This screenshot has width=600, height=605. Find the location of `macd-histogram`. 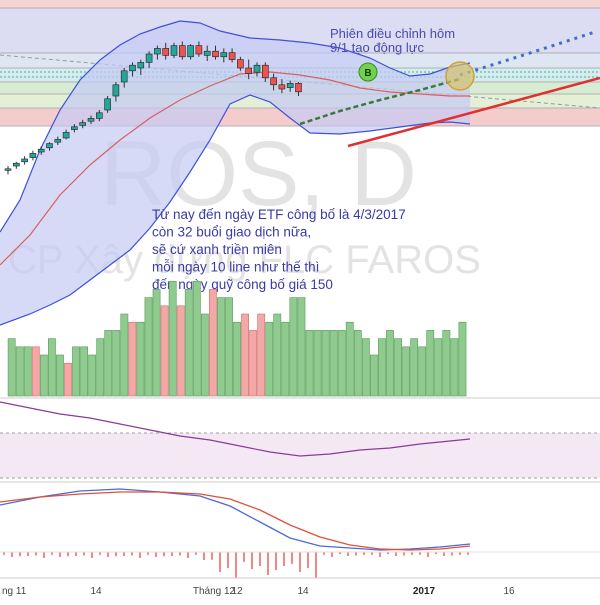

macd-histogram is located at coordinates (236, 565).